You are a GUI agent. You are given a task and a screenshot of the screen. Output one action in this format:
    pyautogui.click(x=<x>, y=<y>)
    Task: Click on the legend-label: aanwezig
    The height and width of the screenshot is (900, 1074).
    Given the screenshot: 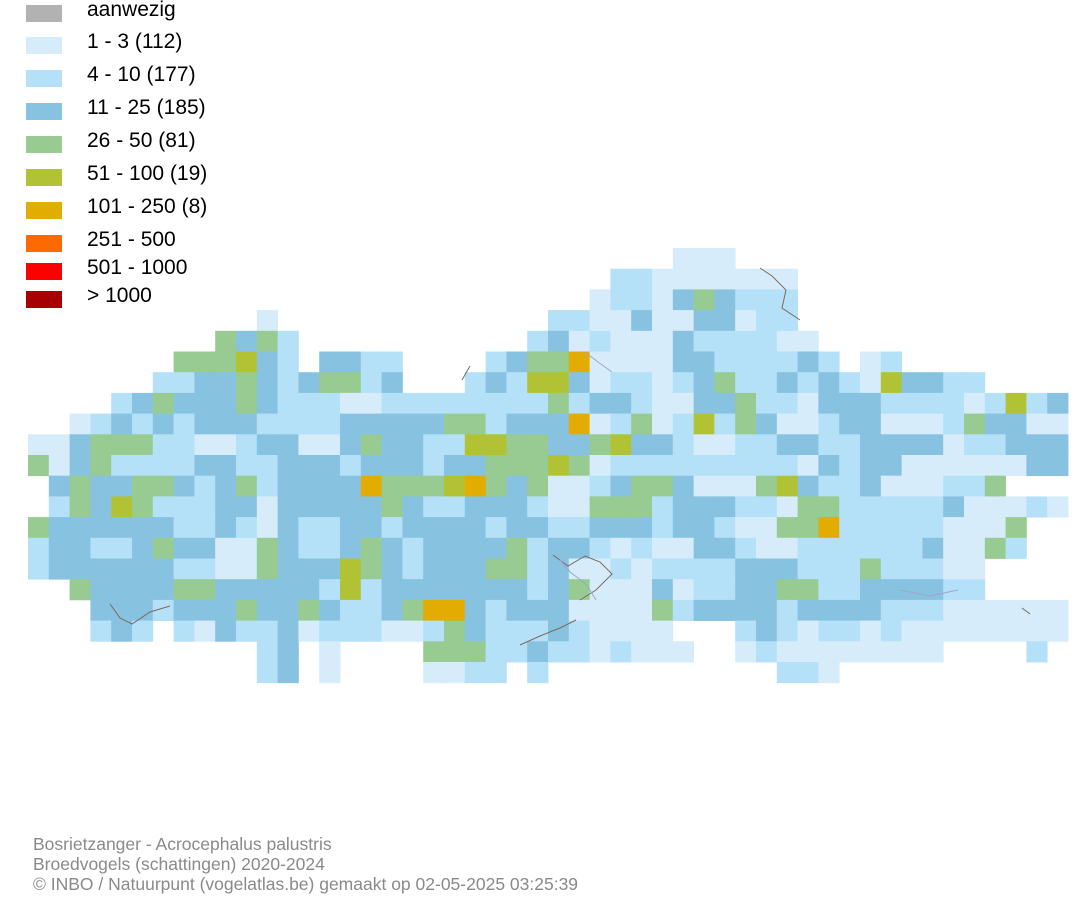 What is the action you would take?
    pyautogui.click(x=131, y=10)
    